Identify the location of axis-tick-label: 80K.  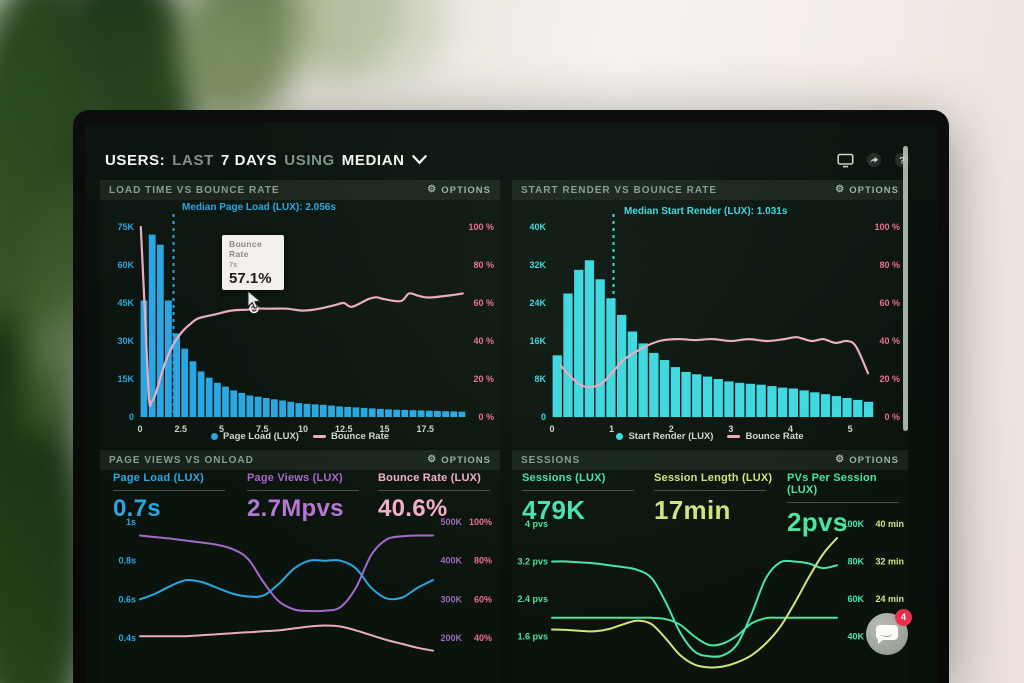
(855, 562).